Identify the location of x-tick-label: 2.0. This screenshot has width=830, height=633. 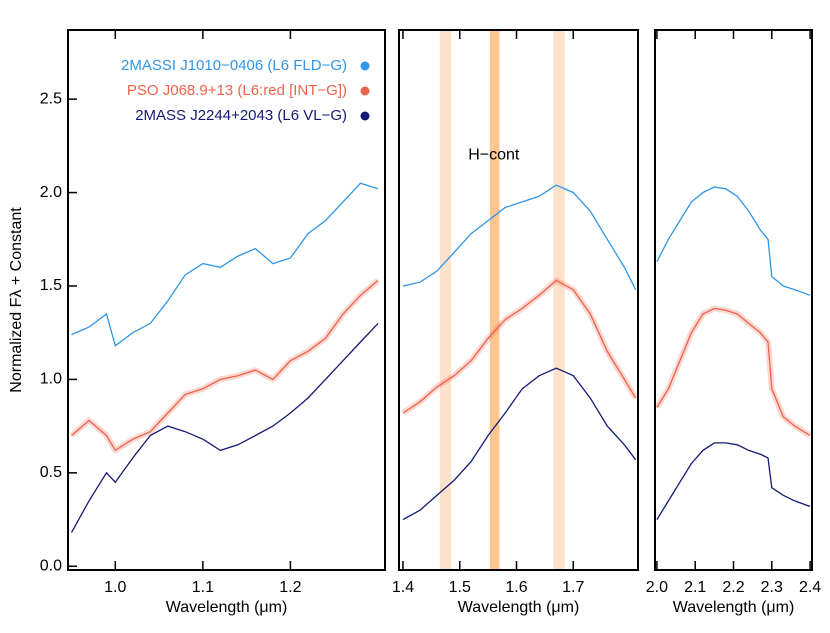
(657, 587).